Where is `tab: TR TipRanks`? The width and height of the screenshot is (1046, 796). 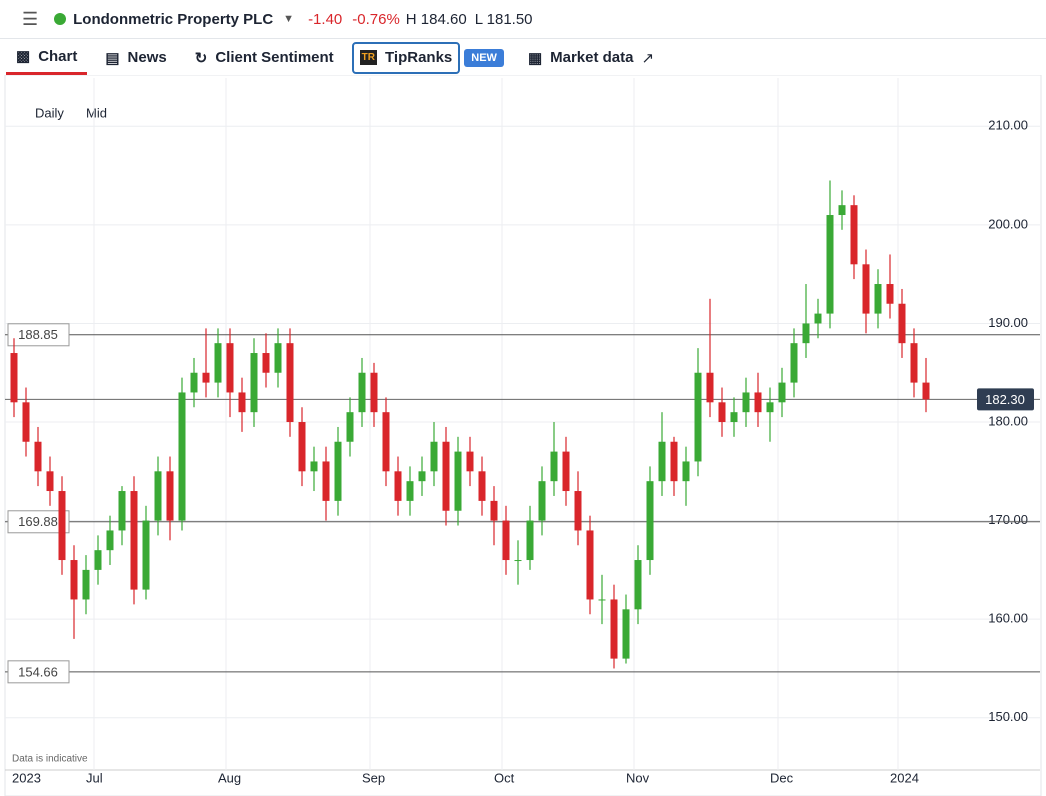 tab: TR TipRanks is located at coordinates (406, 57).